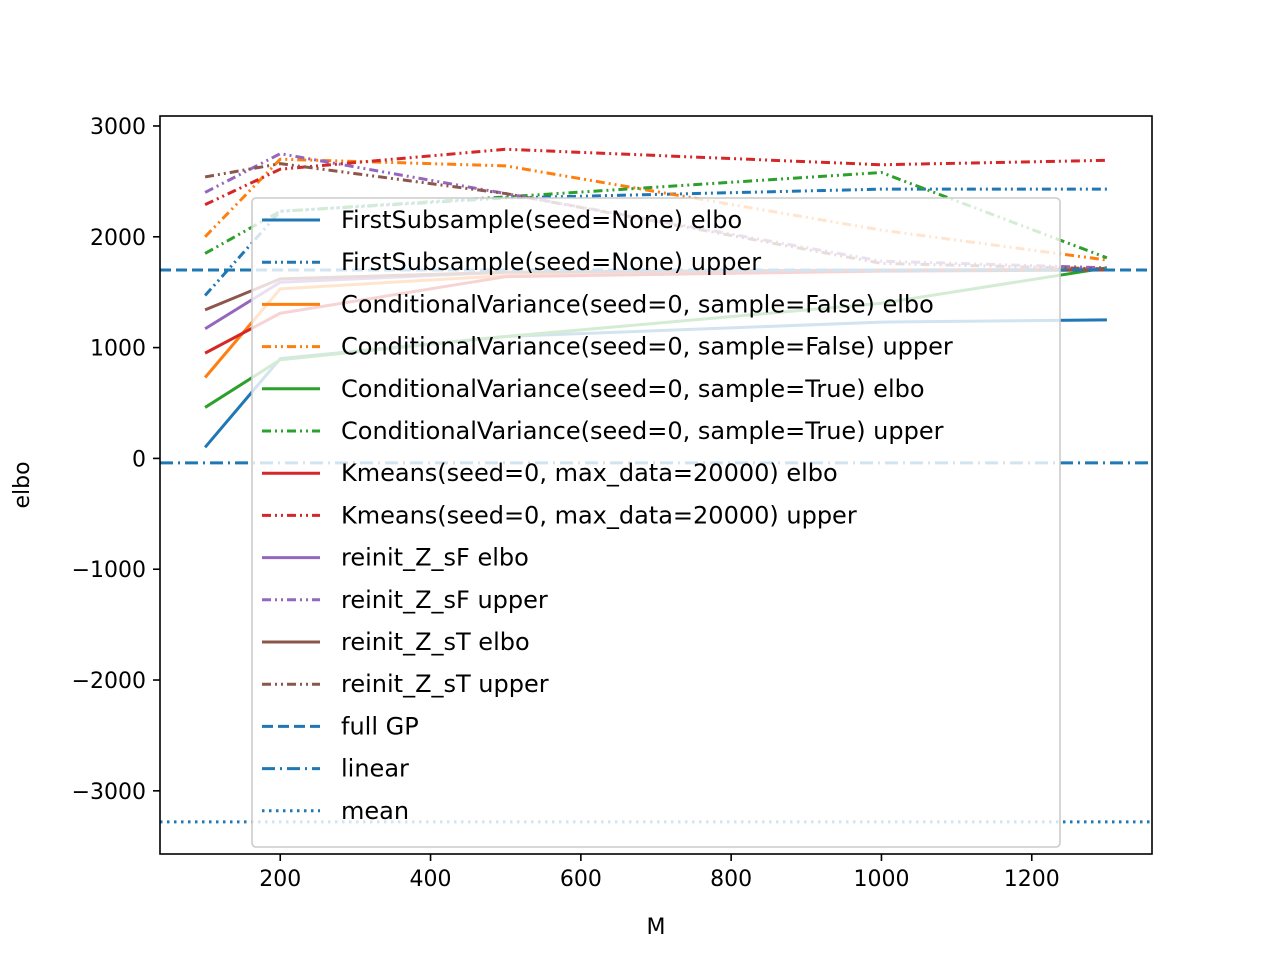 This screenshot has width=1280, height=960. Describe the element at coordinates (139, 459) in the screenshot. I see `y-tick-label: 0` at that location.